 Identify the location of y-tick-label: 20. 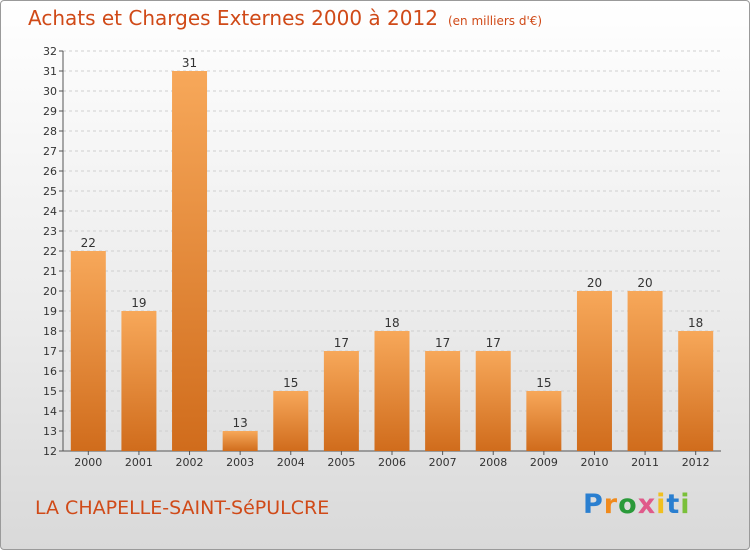
(50, 291).